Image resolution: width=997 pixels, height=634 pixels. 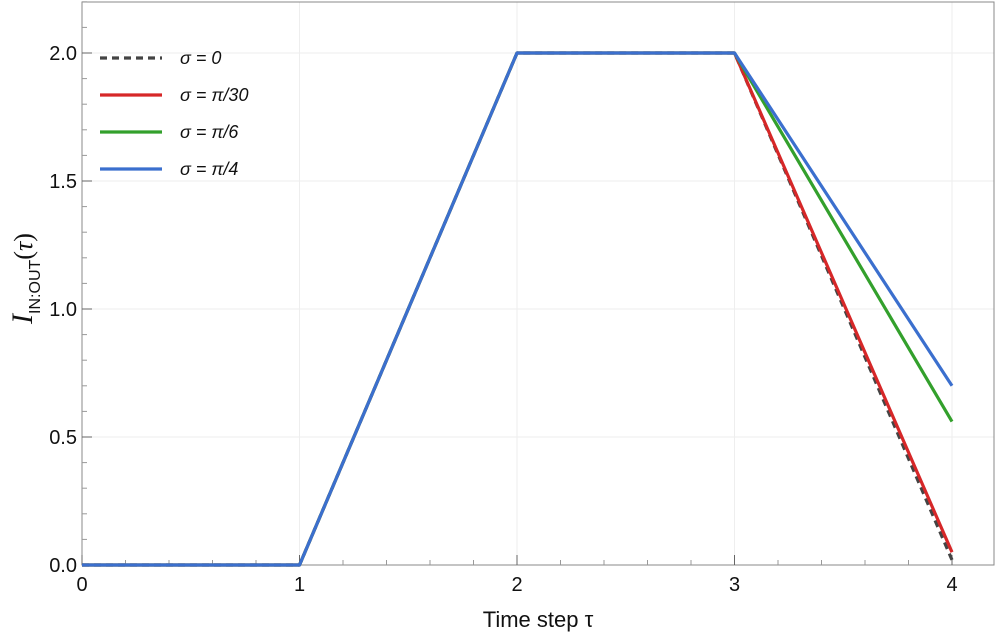 I want to click on y-tick-label: 2.0, so click(x=63, y=54).